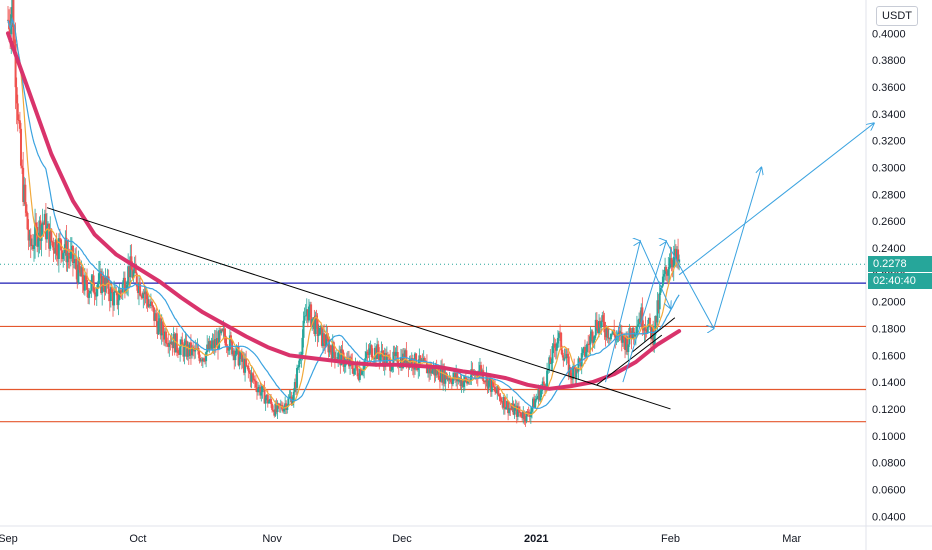 The image size is (932, 550). I want to click on price-tick-label: 0.1400, so click(889, 383).